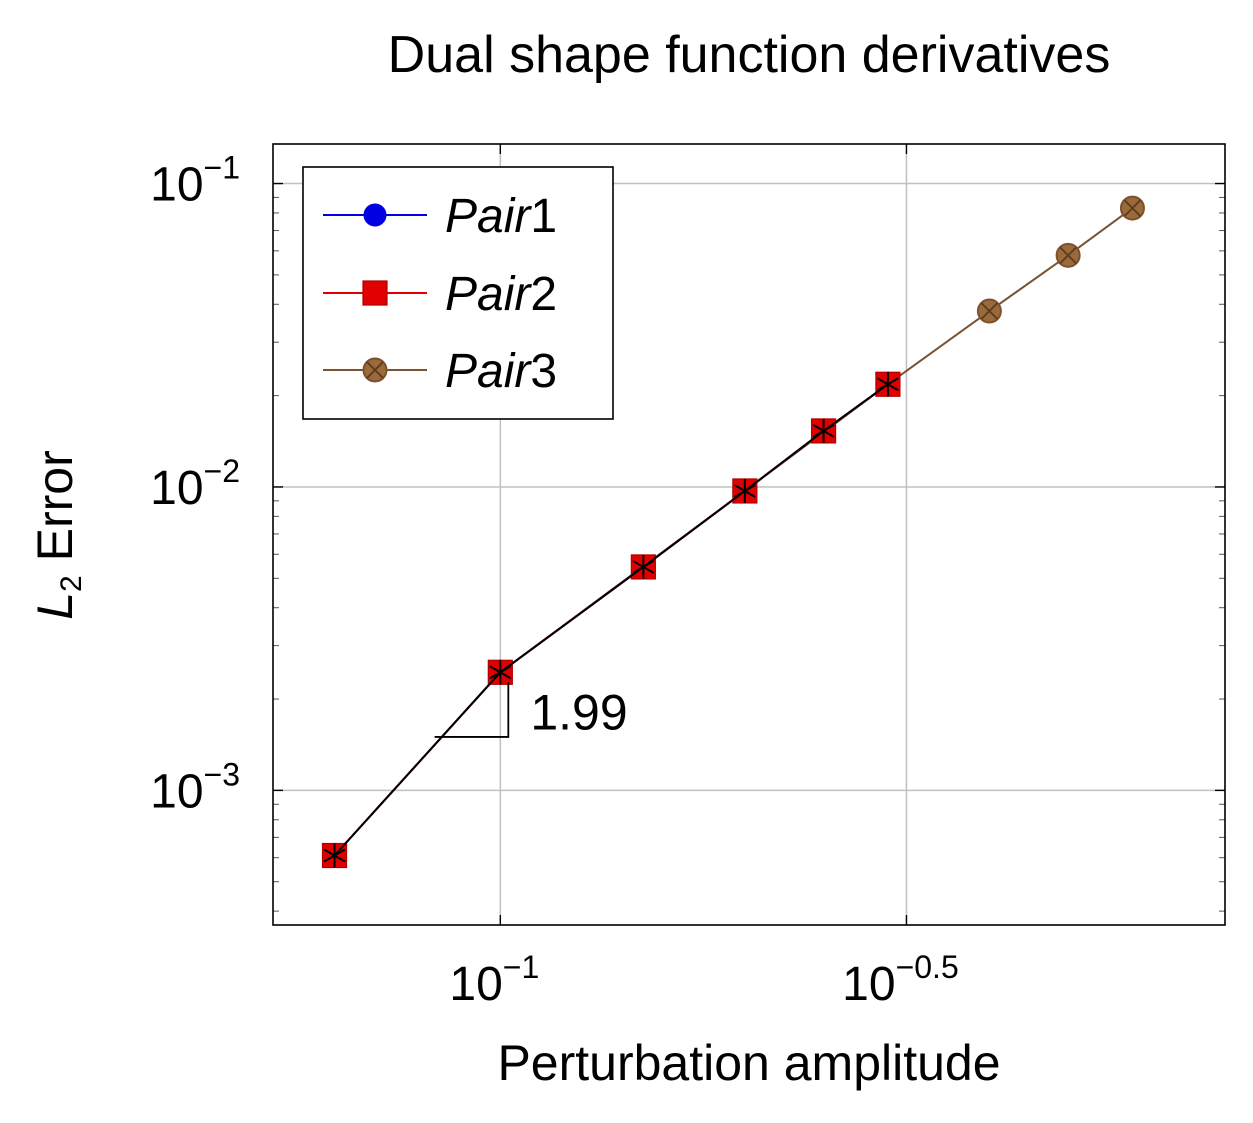 This screenshot has width=1253, height=1123. Describe the element at coordinates (222, 774) in the screenshot. I see `y-tick-label-exponent: −3` at that location.